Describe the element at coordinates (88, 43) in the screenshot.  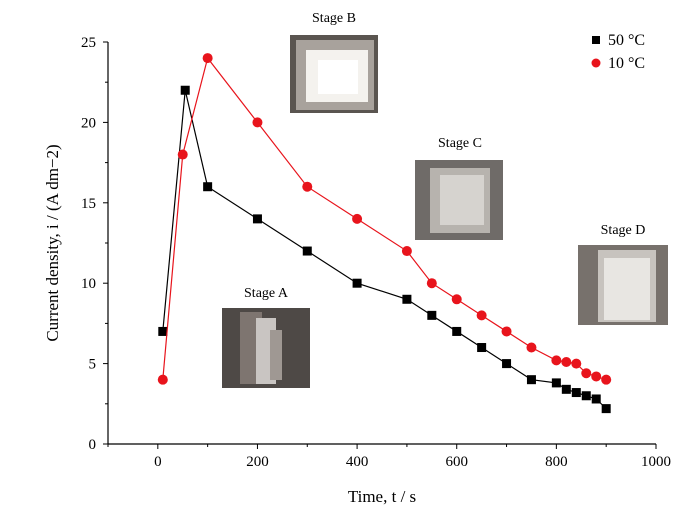
I see `y-tick-label: 25` at that location.